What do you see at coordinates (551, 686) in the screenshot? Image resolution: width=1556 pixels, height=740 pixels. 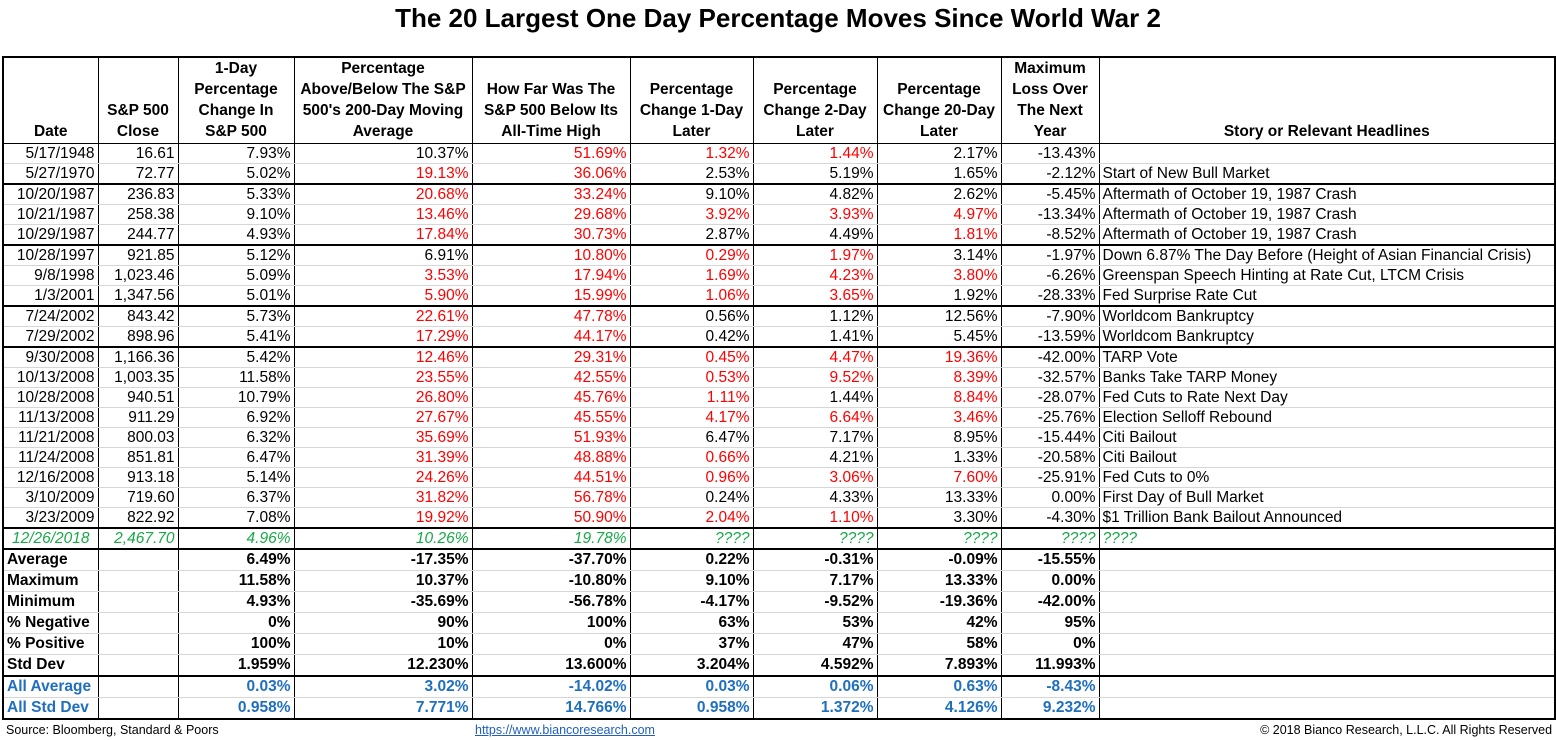 I see `cell-ath: -14.02%` at bounding box center [551, 686].